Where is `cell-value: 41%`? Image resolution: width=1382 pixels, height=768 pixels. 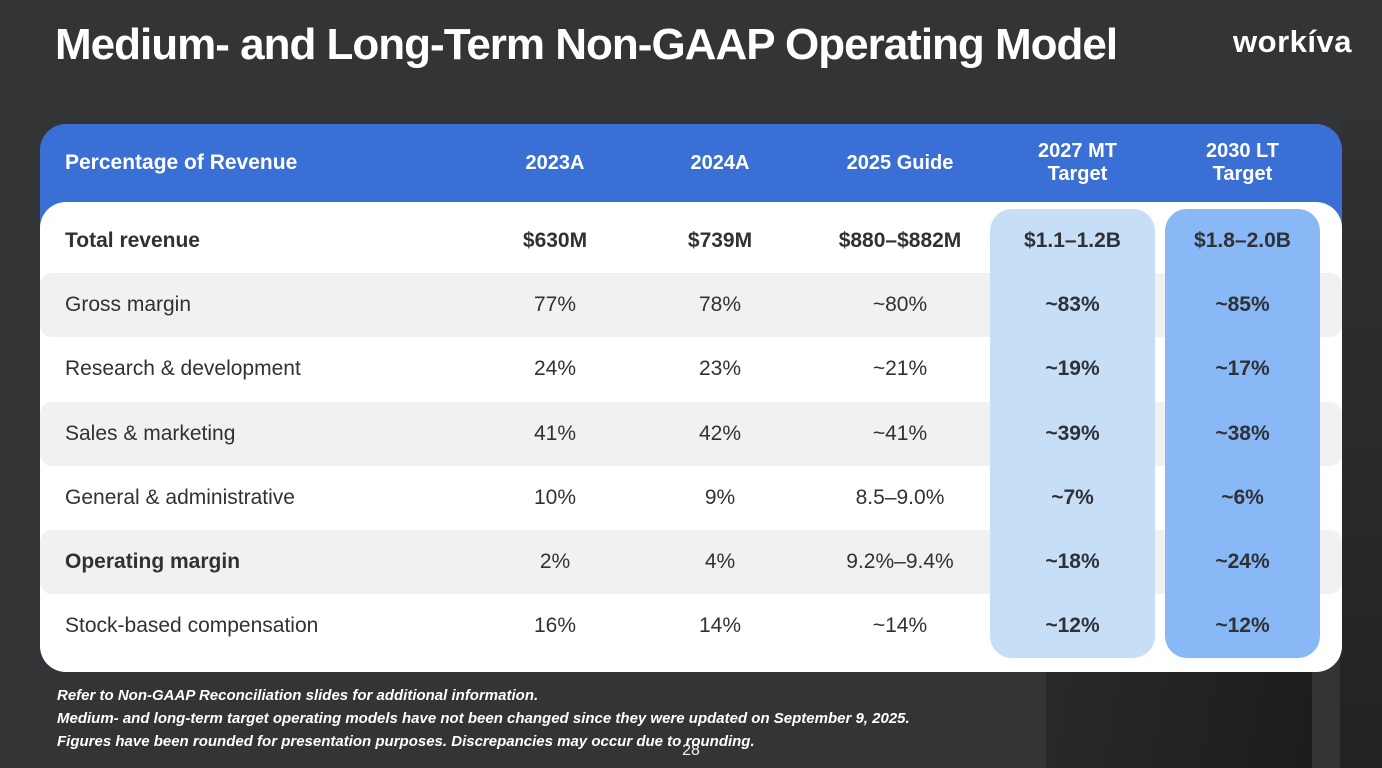
cell-value: 41% is located at coordinates (555, 433).